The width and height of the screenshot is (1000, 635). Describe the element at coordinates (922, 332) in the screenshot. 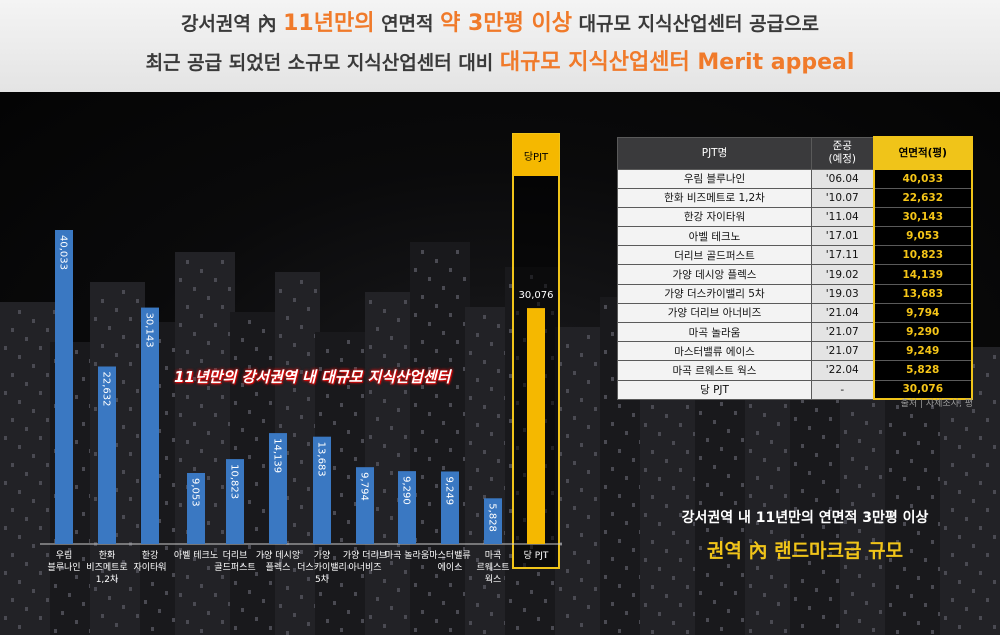

I see `table-cell-area: 9,290` at that location.